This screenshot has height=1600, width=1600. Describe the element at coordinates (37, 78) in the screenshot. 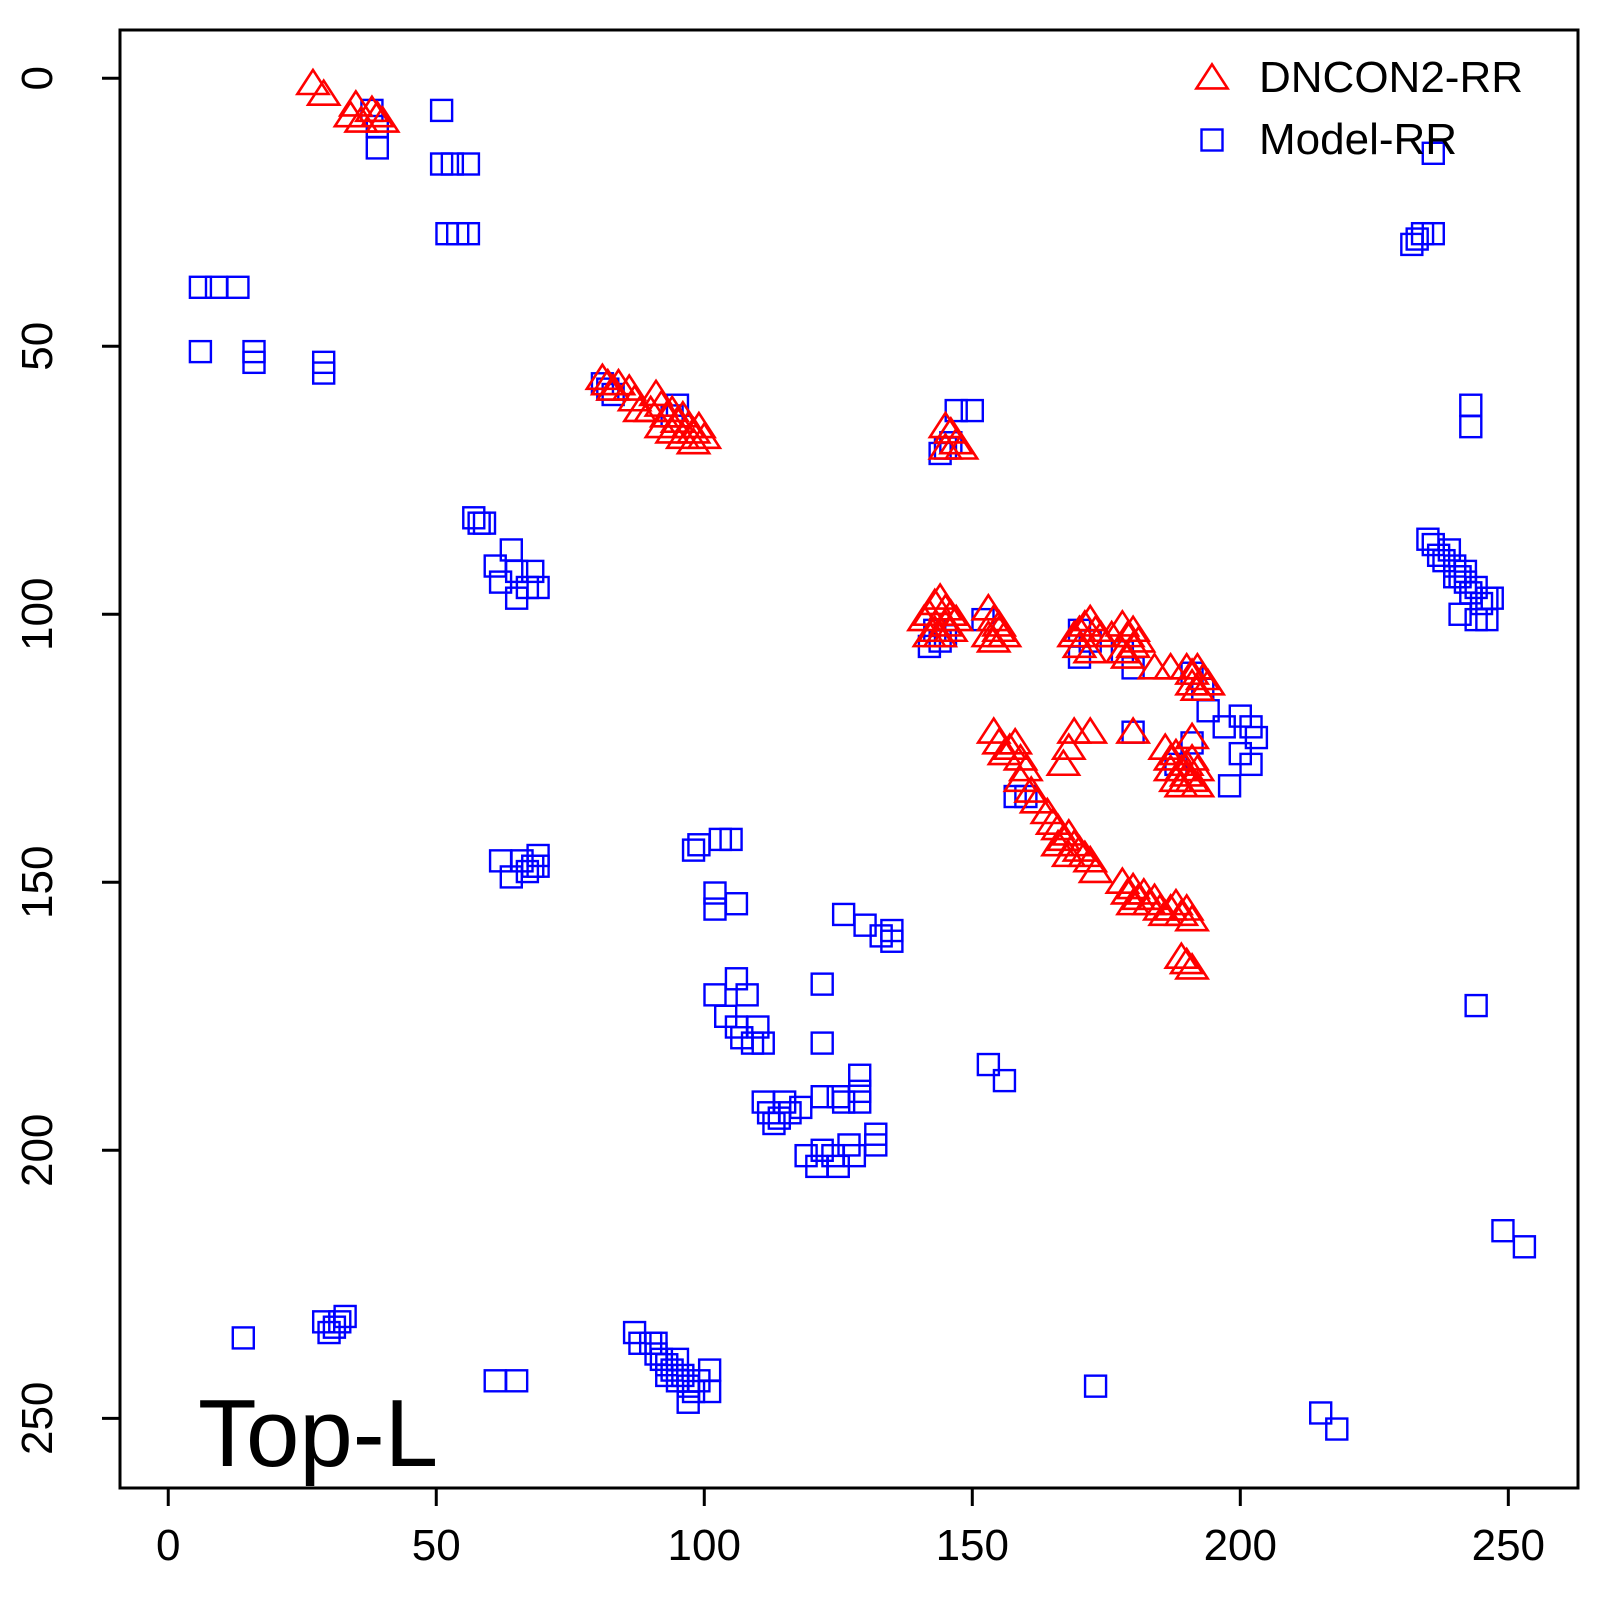

I see `y-tick-label: 0` at that location.